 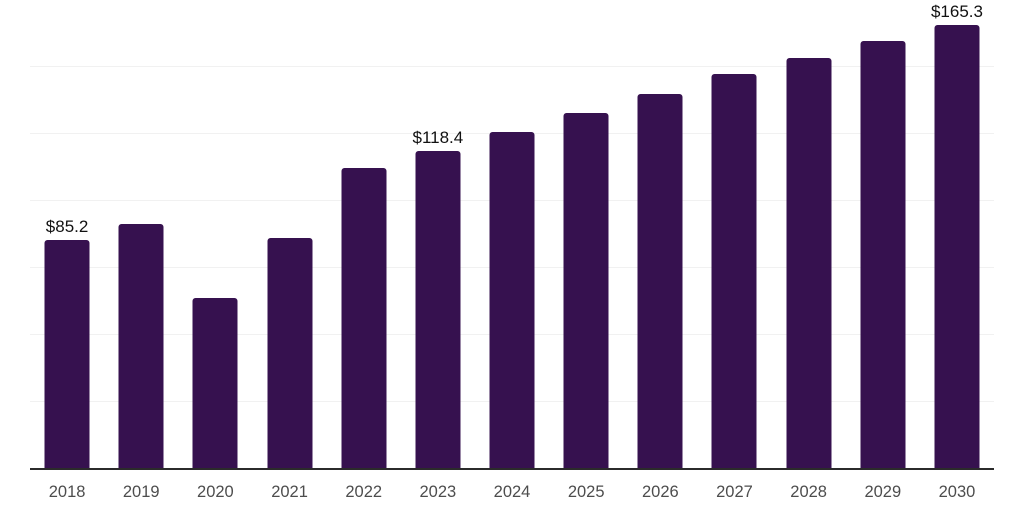 I want to click on bar-slot-2018: $85.2, so click(x=67, y=234).